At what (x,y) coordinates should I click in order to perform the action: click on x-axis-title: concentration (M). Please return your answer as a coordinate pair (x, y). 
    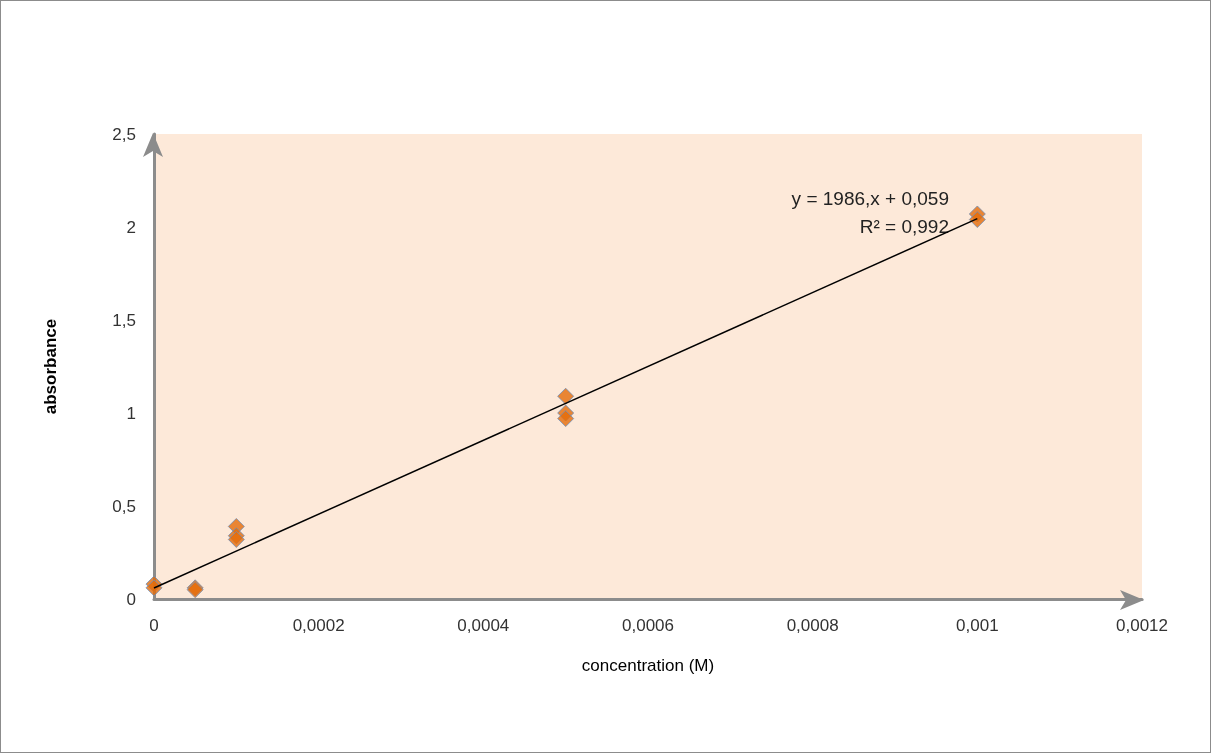
    Looking at the image, I should click on (648, 665).